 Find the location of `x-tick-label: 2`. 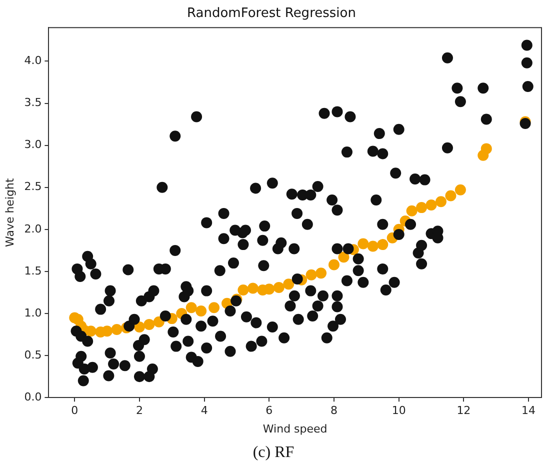

x-tick-label: 2 is located at coordinates (139, 411).